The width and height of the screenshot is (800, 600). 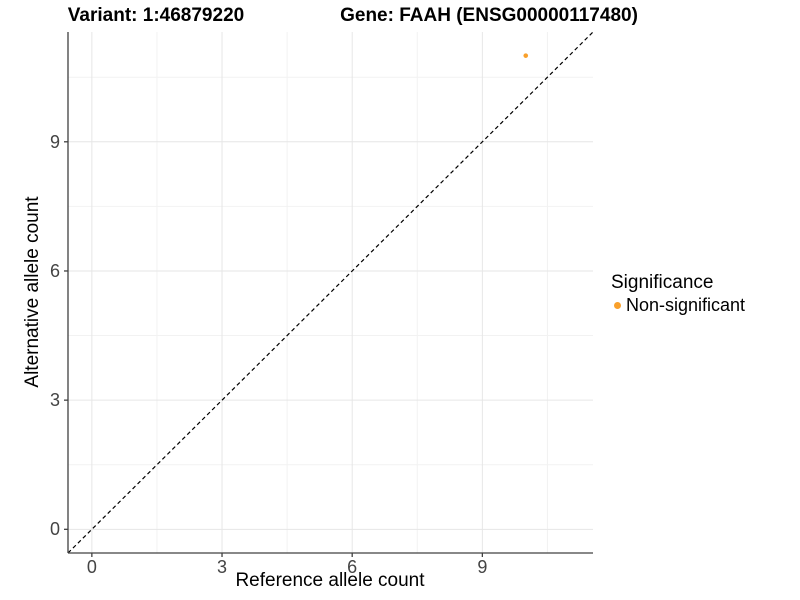 What do you see at coordinates (686, 304) in the screenshot?
I see `legend-item-label: Non-significant` at bounding box center [686, 304].